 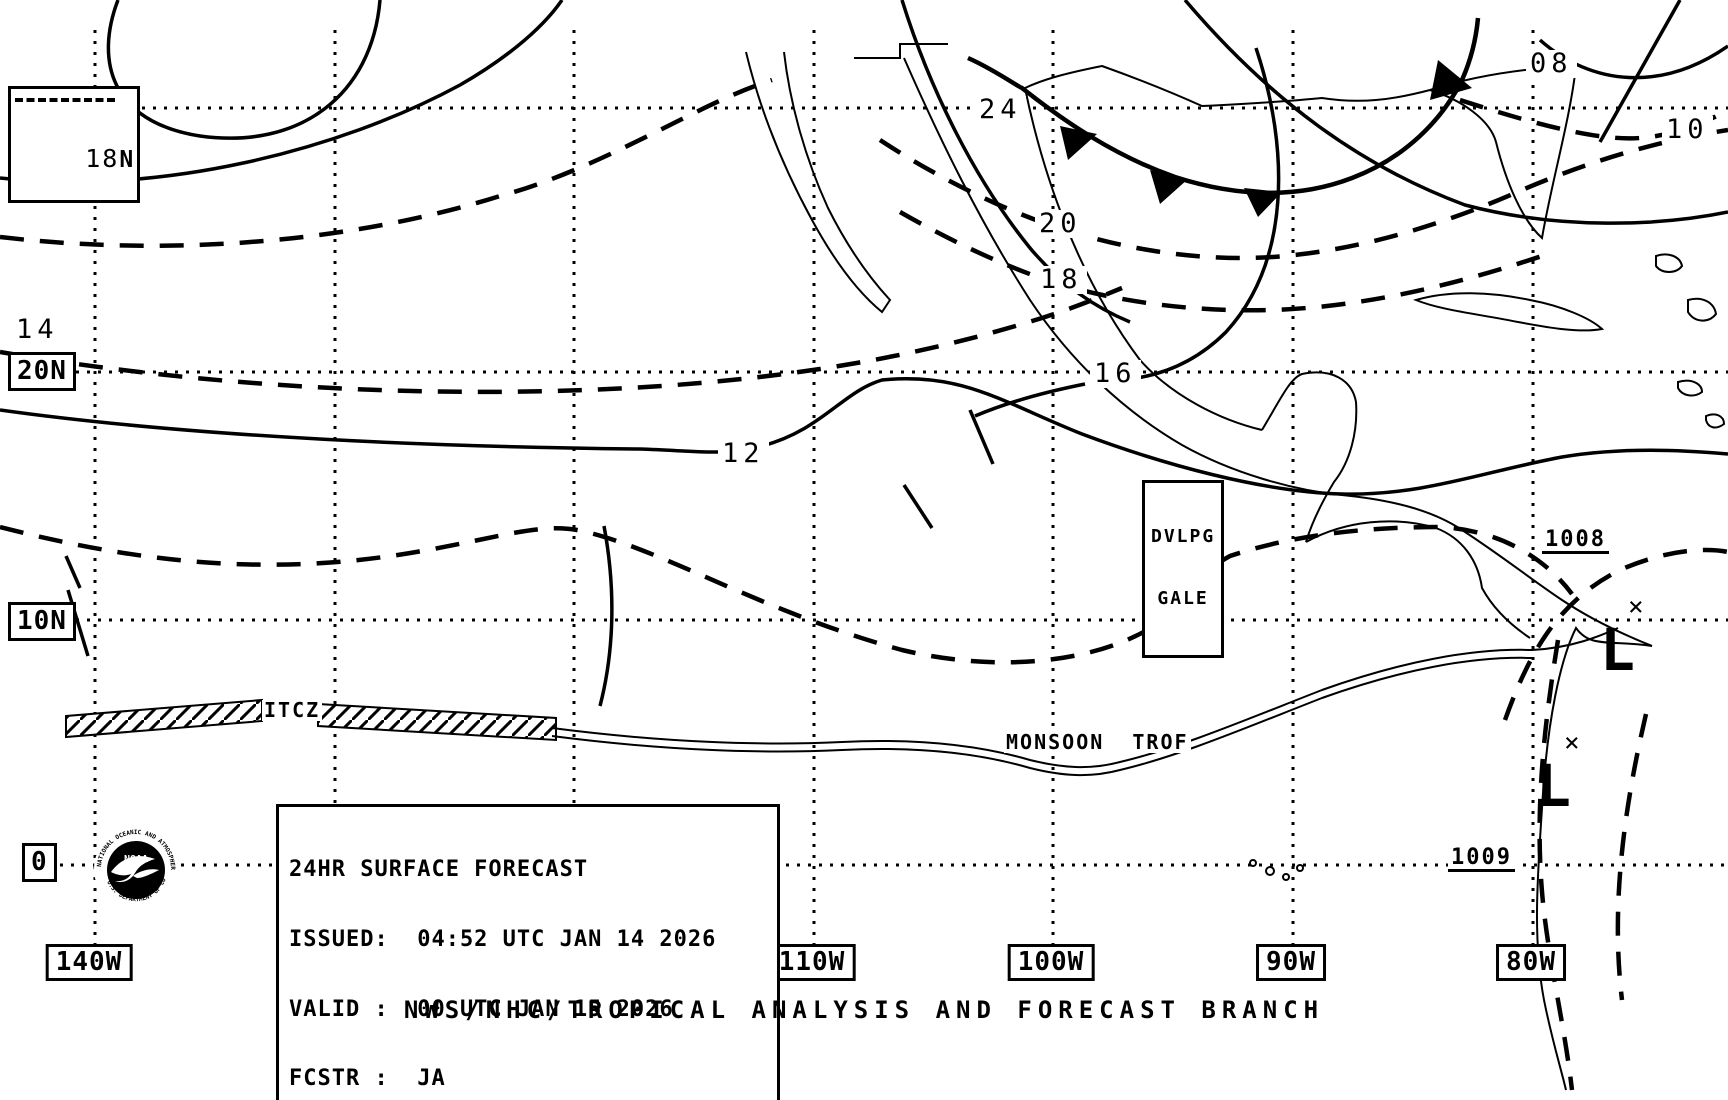 What do you see at coordinates (126, 159) in the screenshot?
I see `corner-lat-label: N` at bounding box center [126, 159].